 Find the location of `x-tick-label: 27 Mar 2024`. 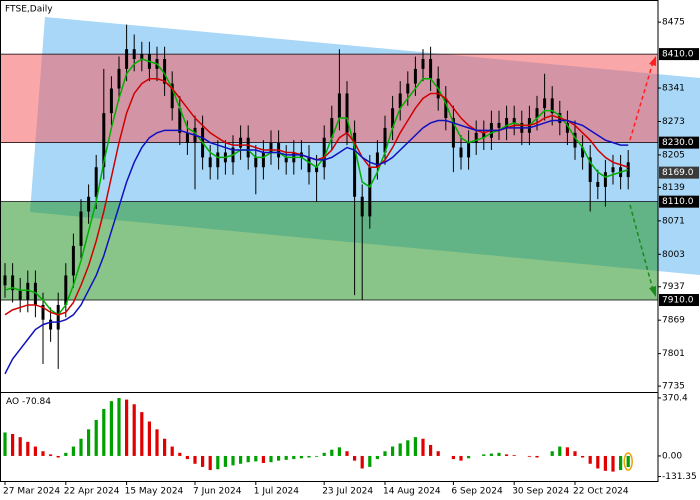

x-tick-label: 27 Mar 2024 is located at coordinates (31, 492).